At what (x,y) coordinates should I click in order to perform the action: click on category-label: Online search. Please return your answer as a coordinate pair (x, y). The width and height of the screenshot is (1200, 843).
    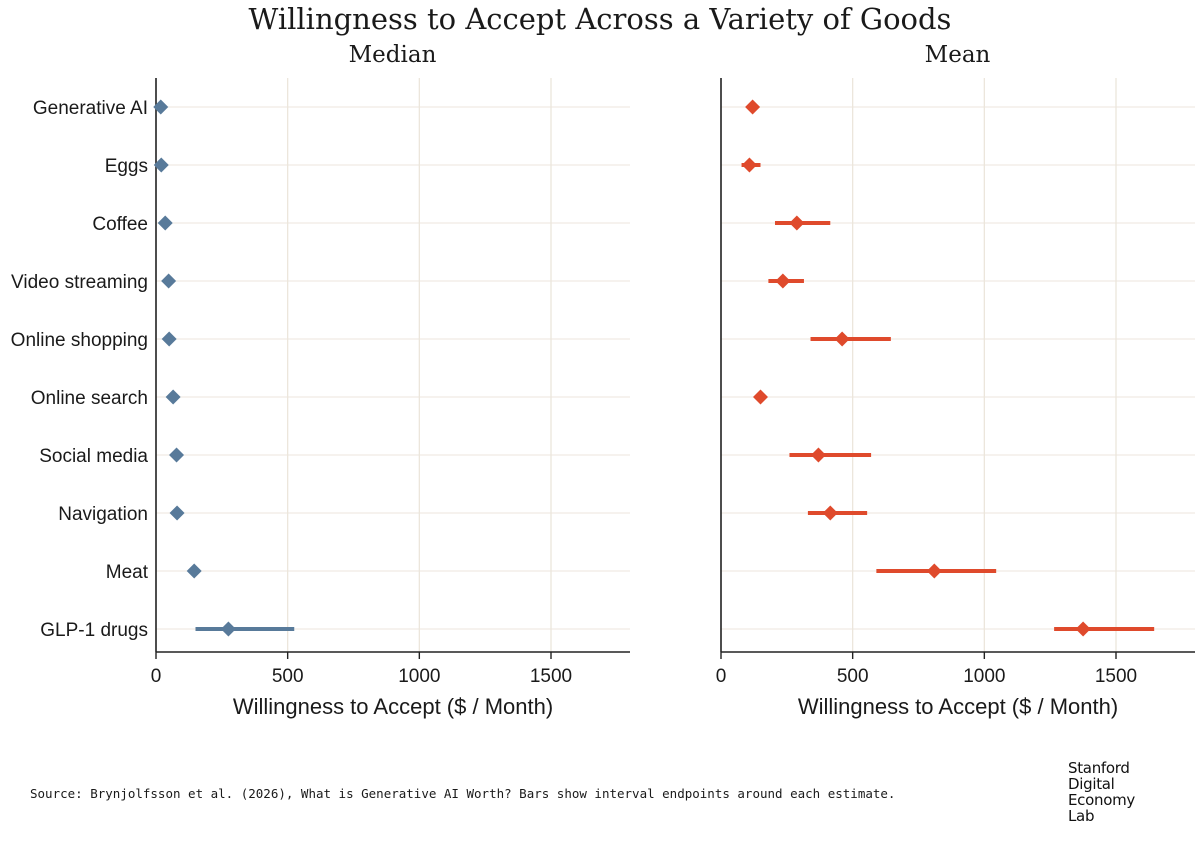
    Looking at the image, I should click on (89, 398).